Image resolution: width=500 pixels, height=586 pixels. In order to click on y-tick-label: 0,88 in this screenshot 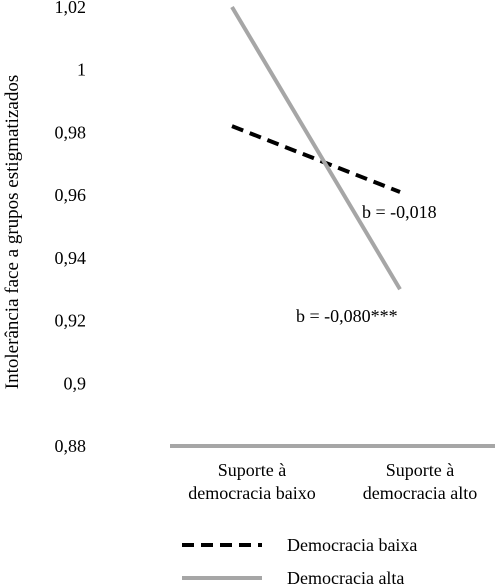, I will do `click(71, 446)`.